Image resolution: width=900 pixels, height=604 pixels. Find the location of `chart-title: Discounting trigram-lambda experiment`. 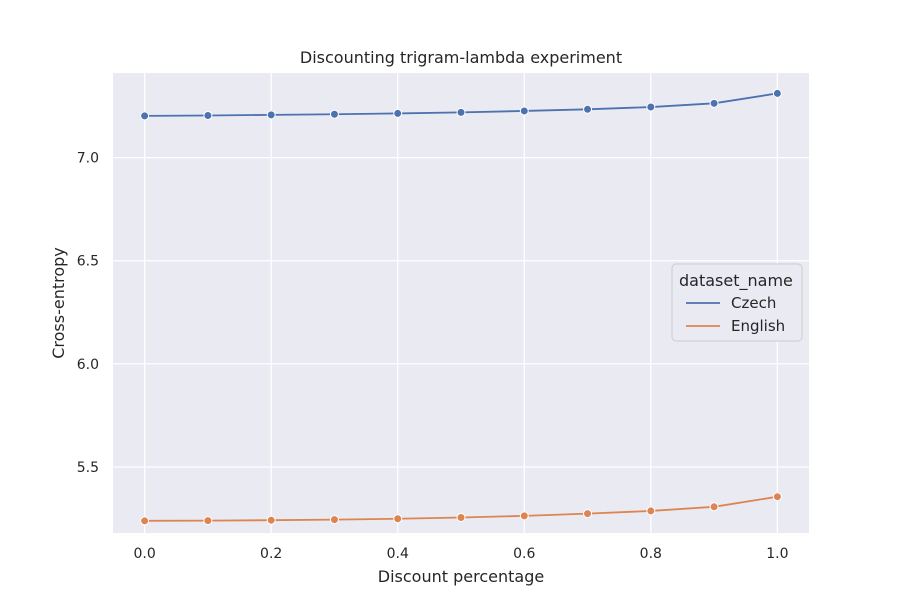

chart-title: Discounting trigram-lambda experiment is located at coordinates (461, 57).